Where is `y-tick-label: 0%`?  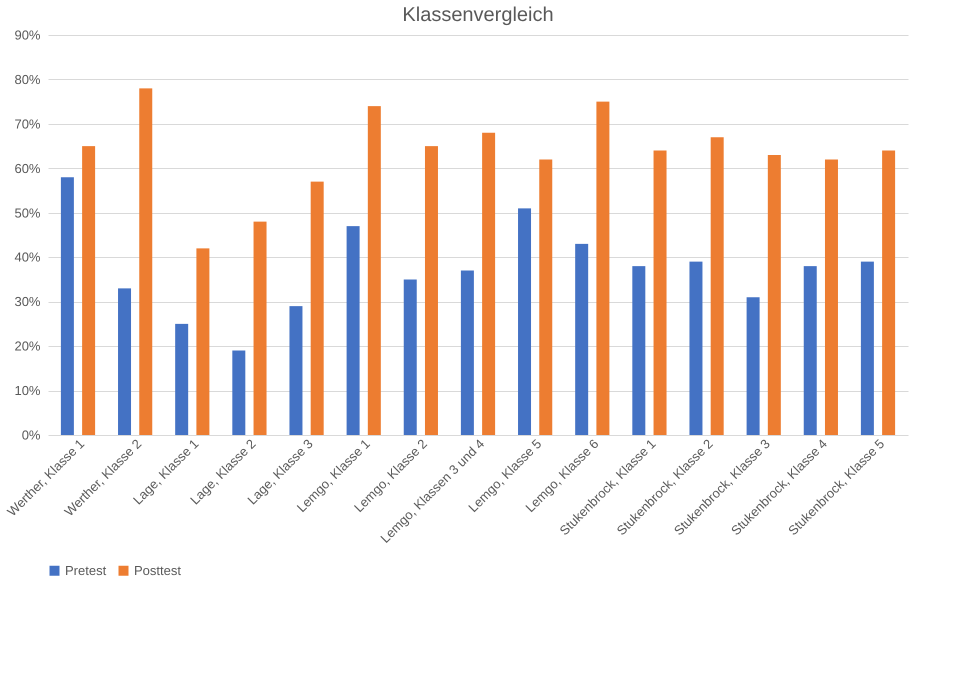
y-tick-label: 0% is located at coordinates (31, 435).